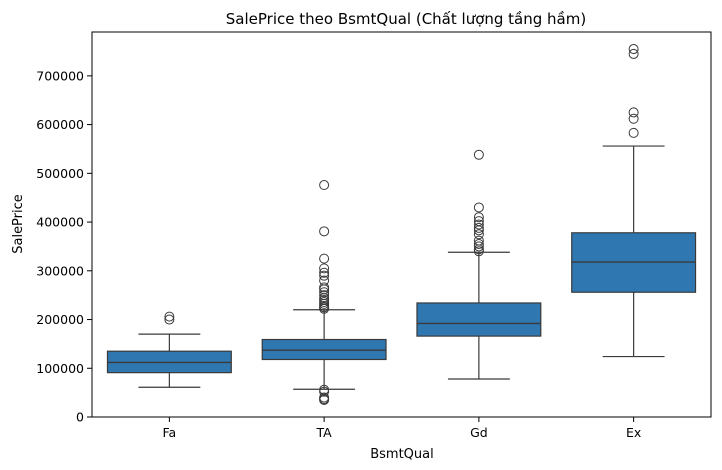 This screenshot has width=722, height=470. What do you see at coordinates (60, 319) in the screenshot?
I see `y-tick-label: 200000` at bounding box center [60, 319].